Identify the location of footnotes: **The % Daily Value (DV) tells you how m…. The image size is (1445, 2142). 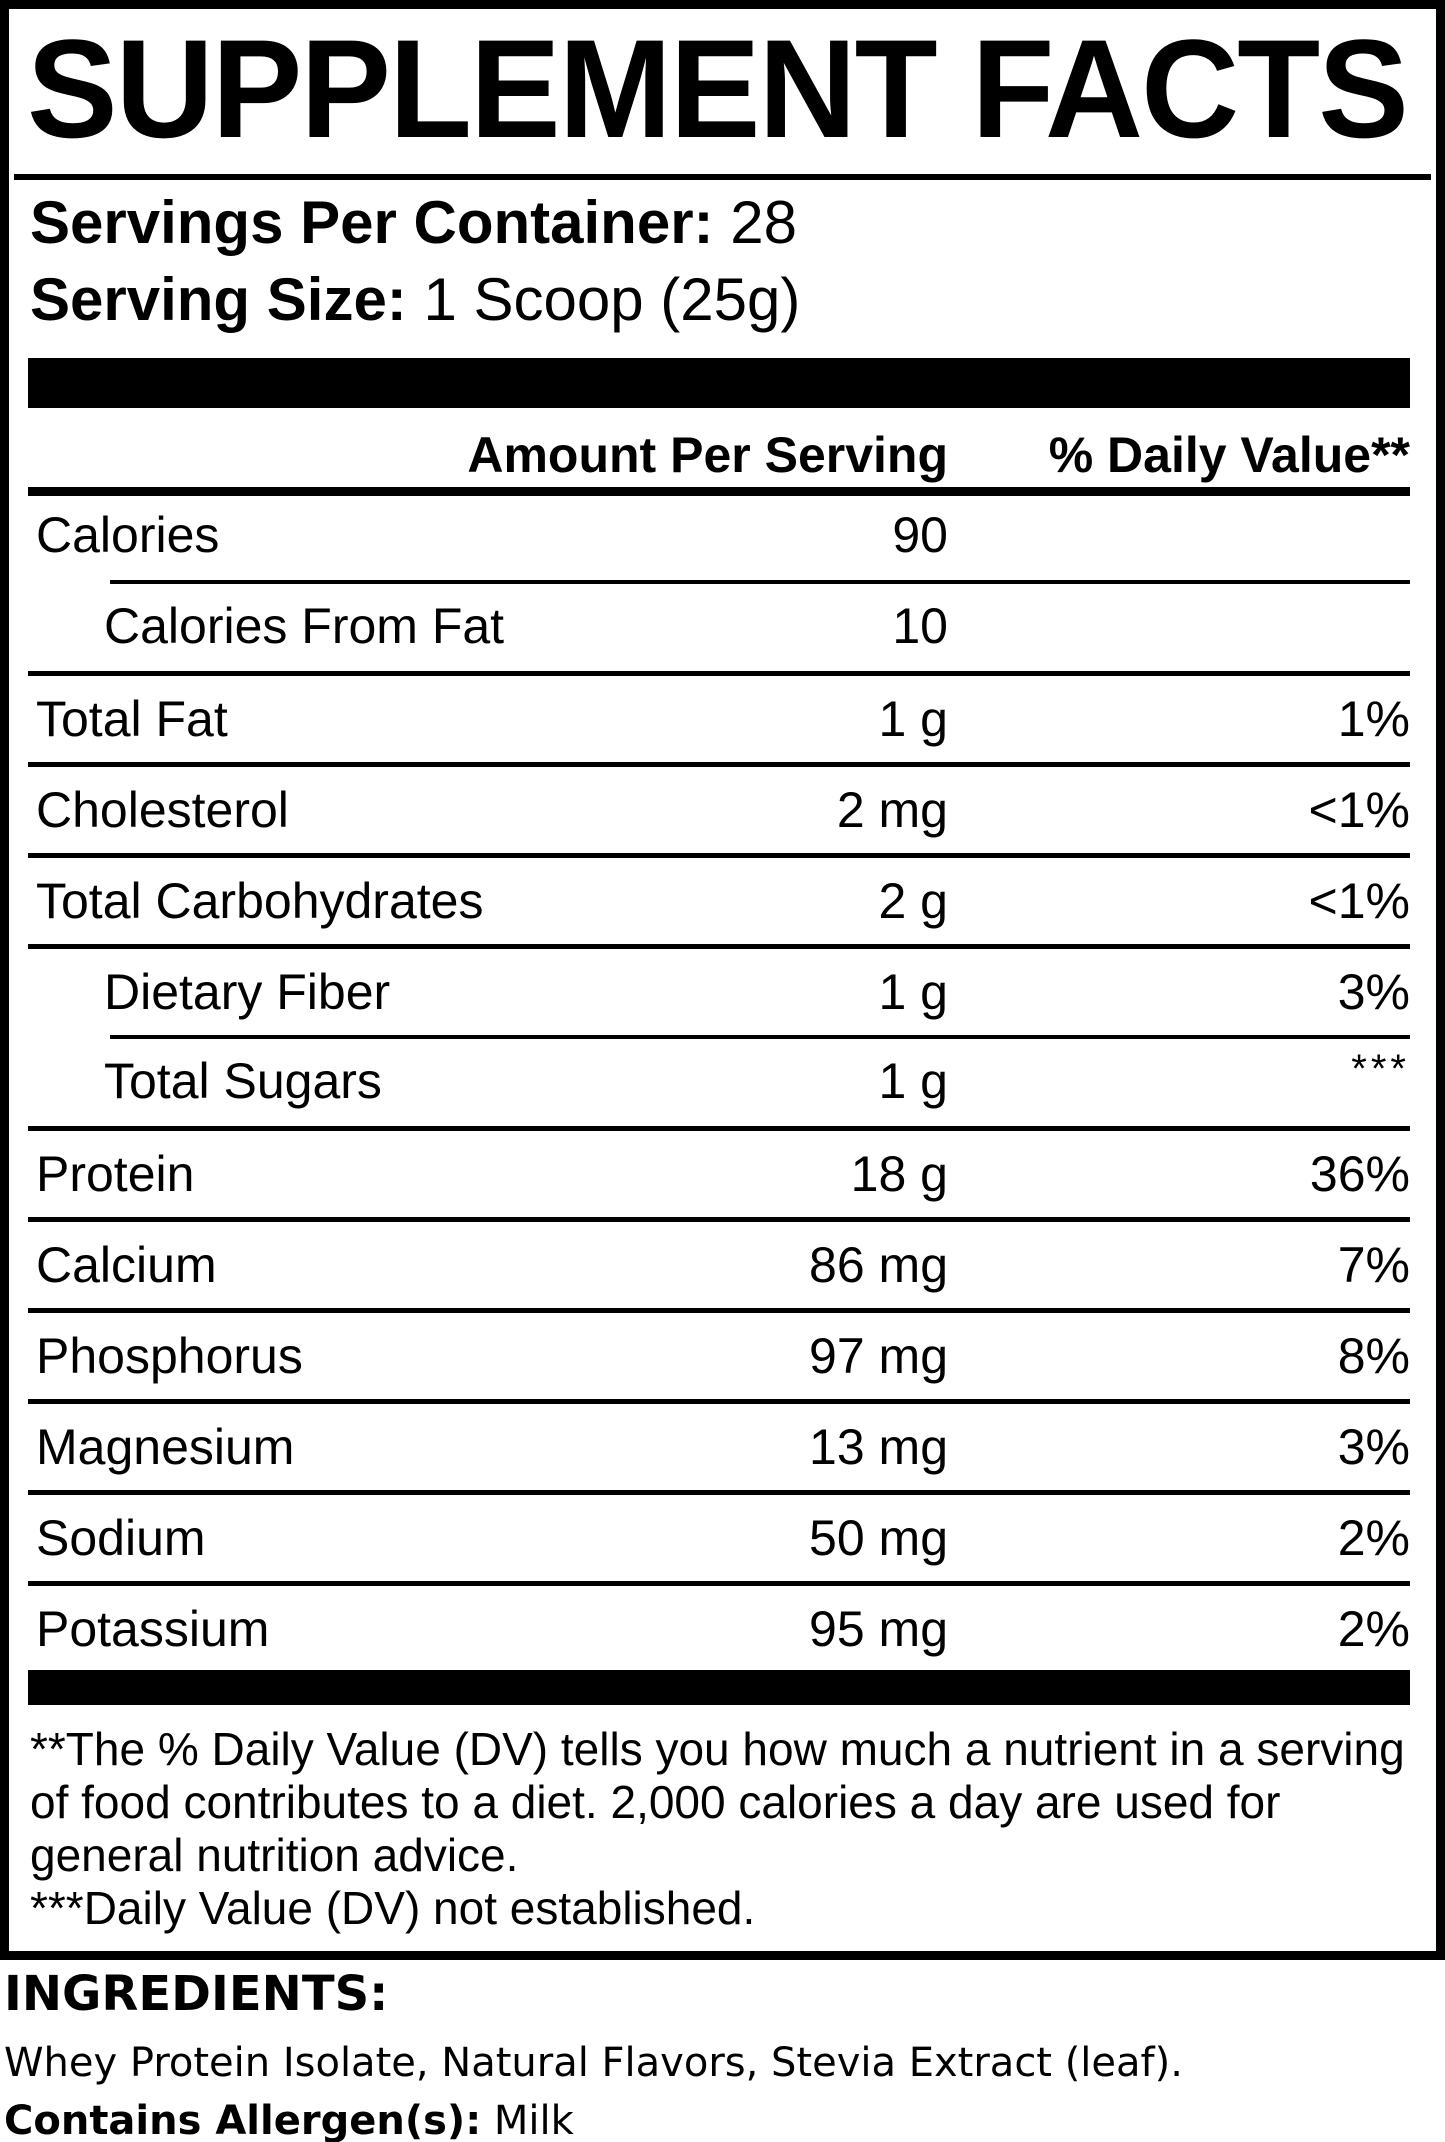
(726, 1829).